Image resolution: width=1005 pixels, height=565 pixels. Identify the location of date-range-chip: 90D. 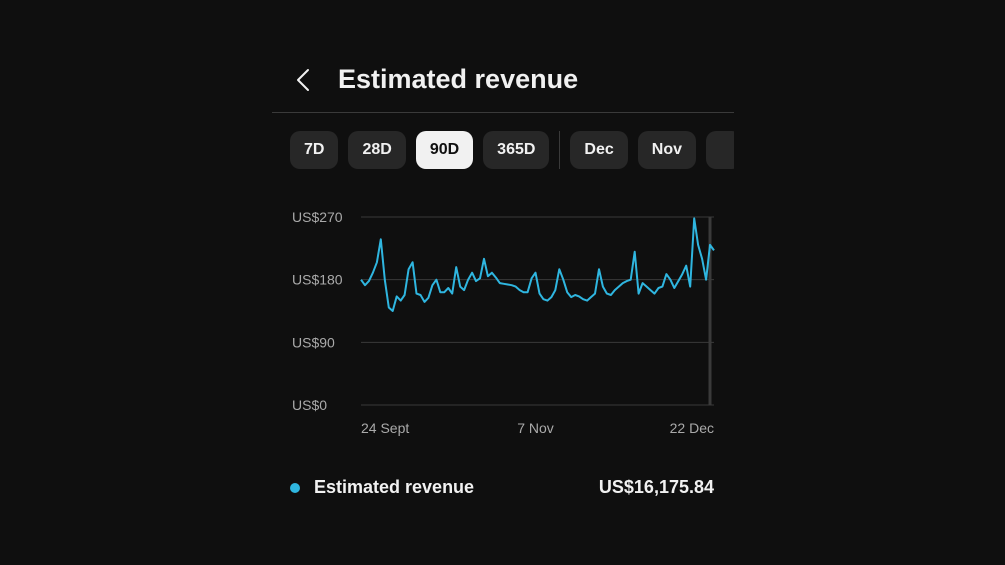
(444, 150).